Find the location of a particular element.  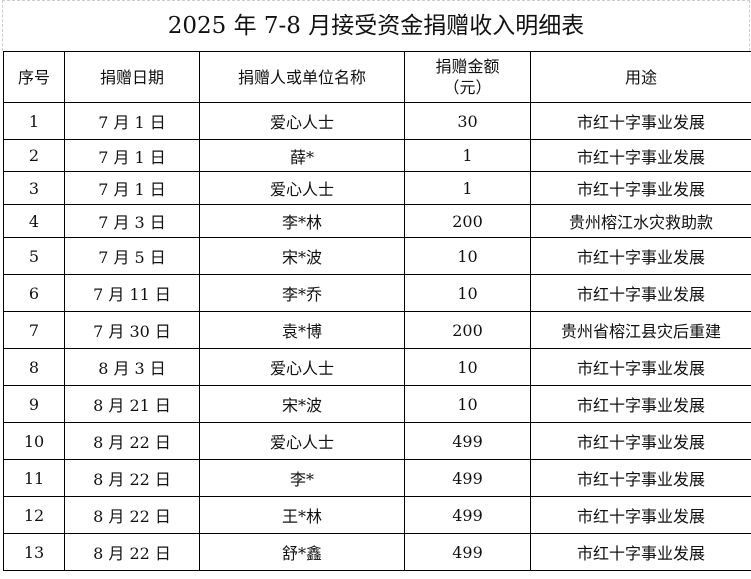

table-row: 10 8 月 22 日爱心人士 499 市红十字事业发展 is located at coordinates (377, 441).